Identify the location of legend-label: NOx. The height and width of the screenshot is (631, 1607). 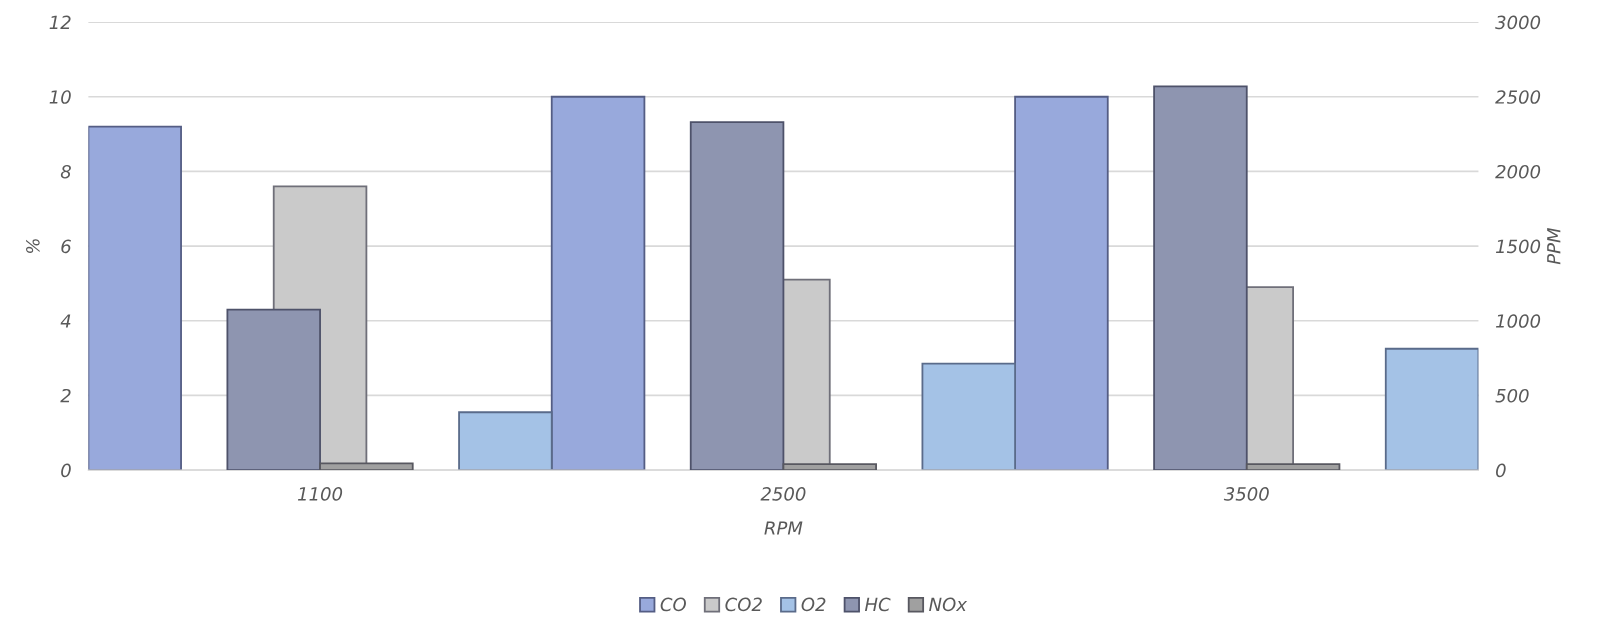
(948, 604).